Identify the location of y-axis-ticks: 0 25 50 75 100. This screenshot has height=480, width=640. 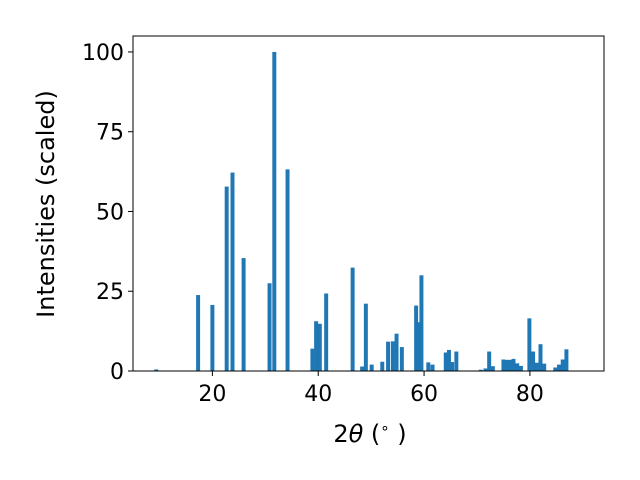
(107, 213).